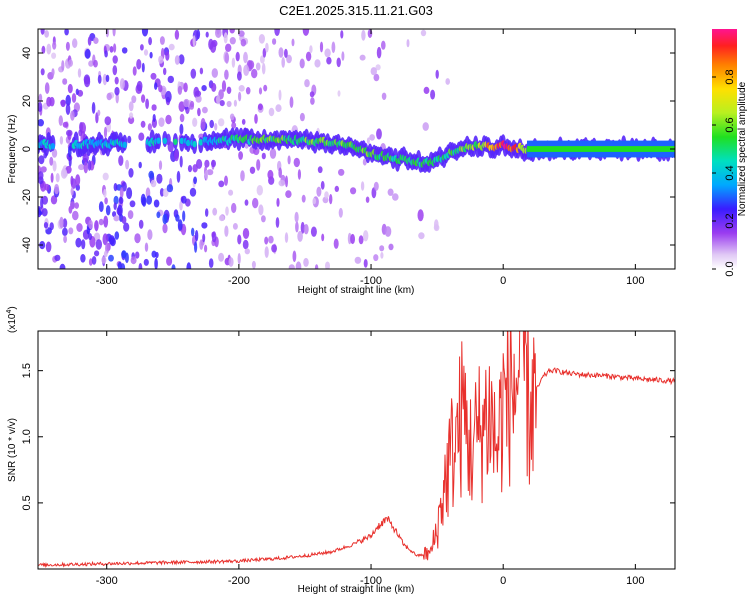 The height and width of the screenshot is (600, 750). I want to click on spectrogram-x-label: Height of straight line (km), so click(356, 290).